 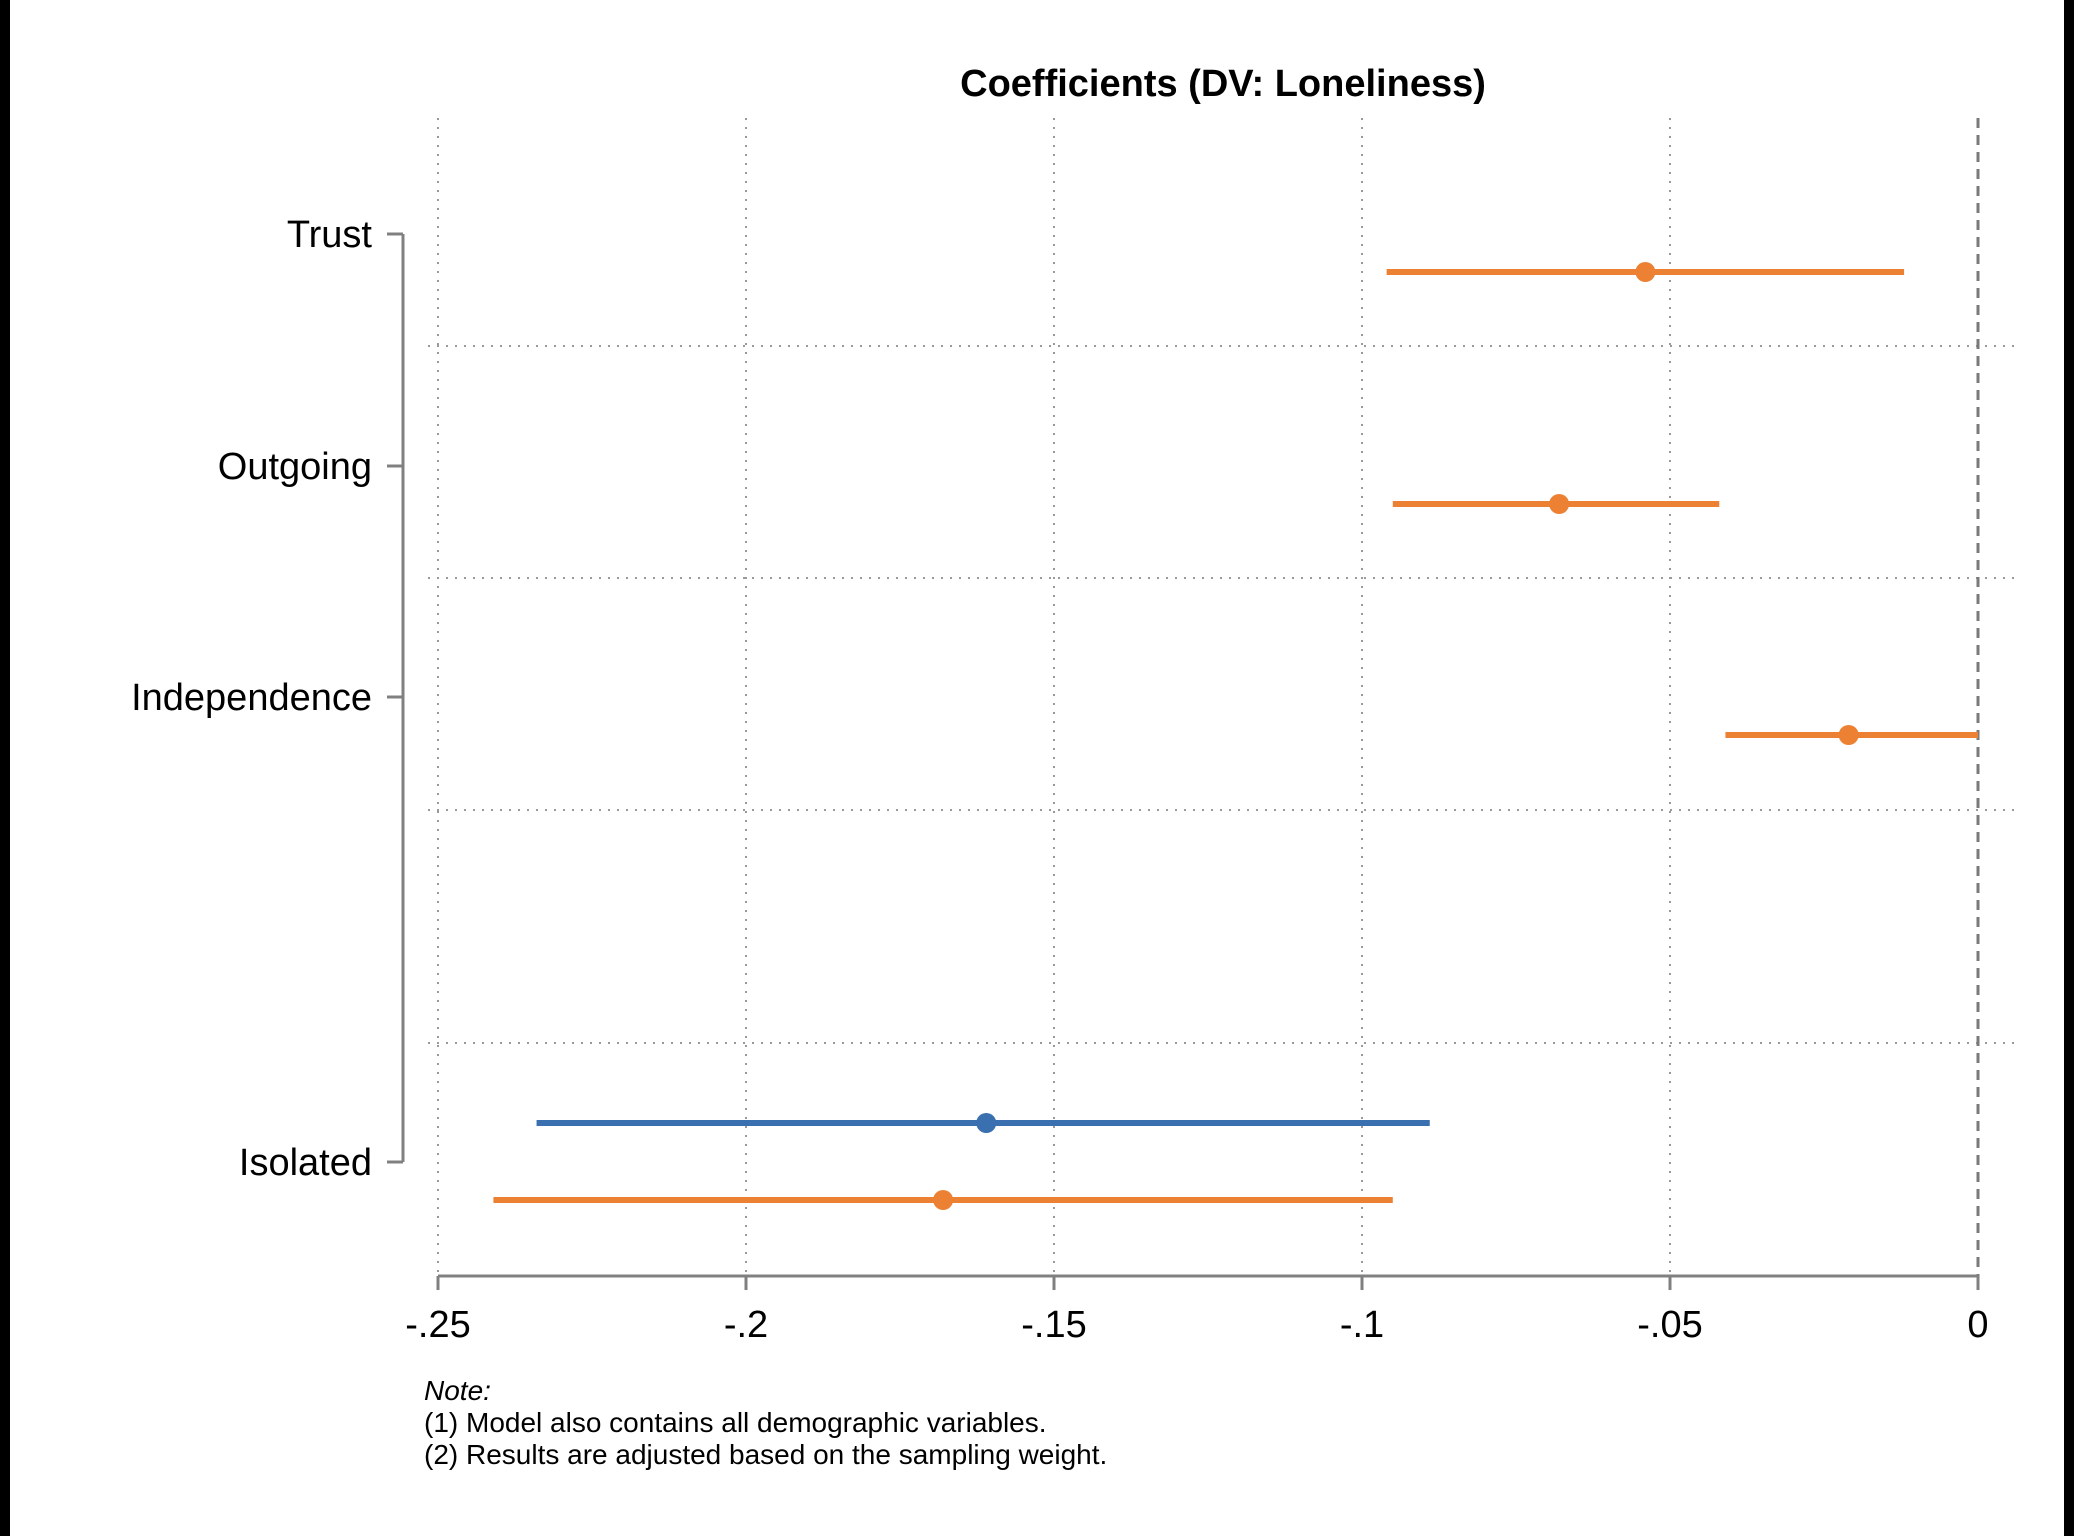 I want to click on x-tick-label-2: -.15, so click(x=1053, y=1325).